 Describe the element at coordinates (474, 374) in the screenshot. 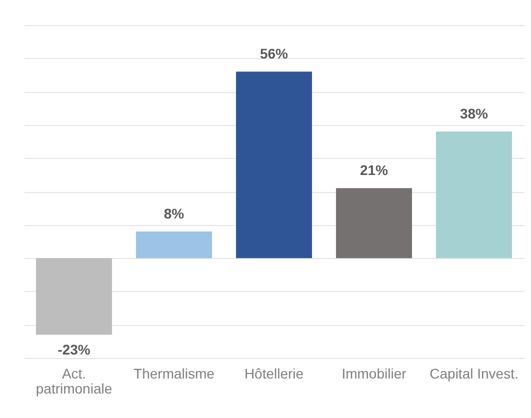

I see `x-tick-label: Capital Invest.` at that location.